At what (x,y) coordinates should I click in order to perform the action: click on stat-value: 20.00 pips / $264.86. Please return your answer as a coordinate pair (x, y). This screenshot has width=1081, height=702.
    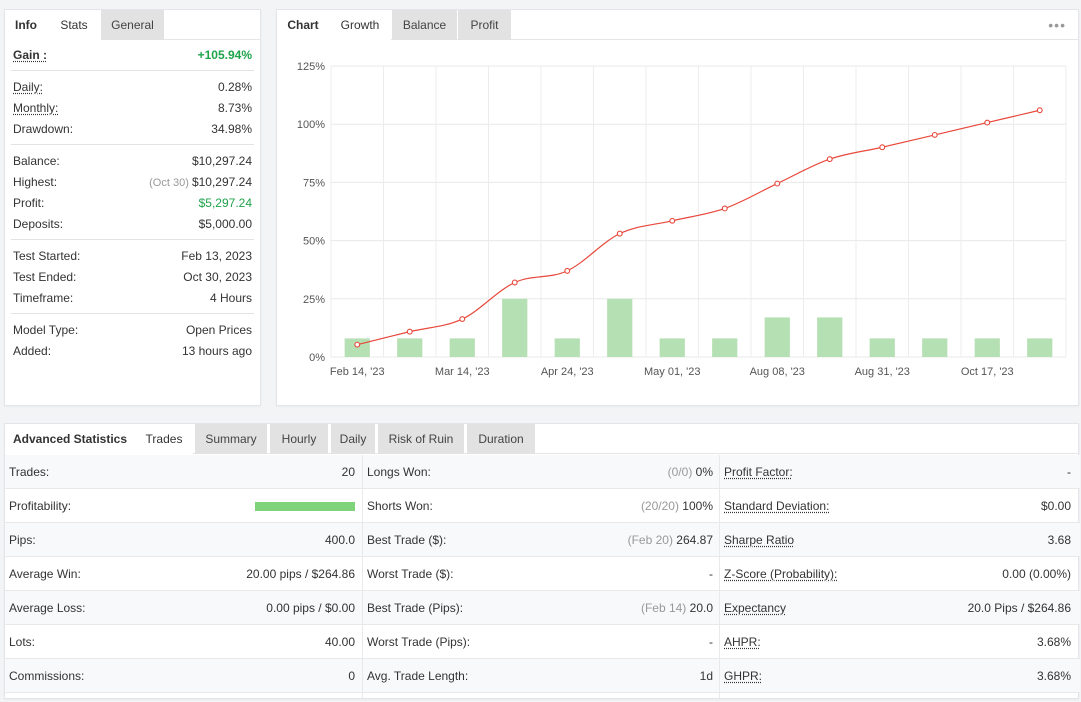
    Looking at the image, I should click on (300, 574).